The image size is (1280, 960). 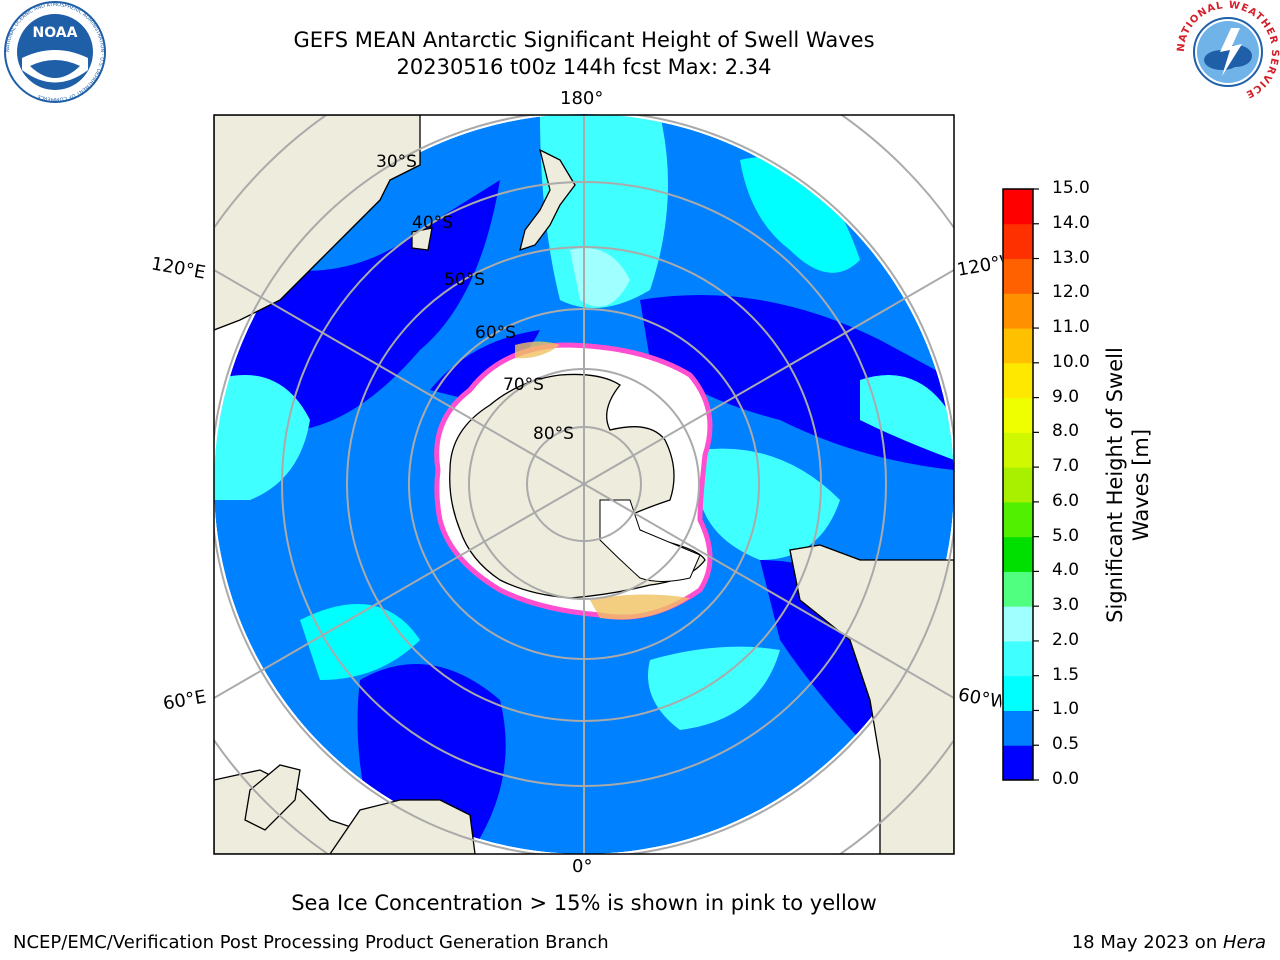 I want to click on colorbar-tick-label: 4.0, so click(x=1066, y=570).